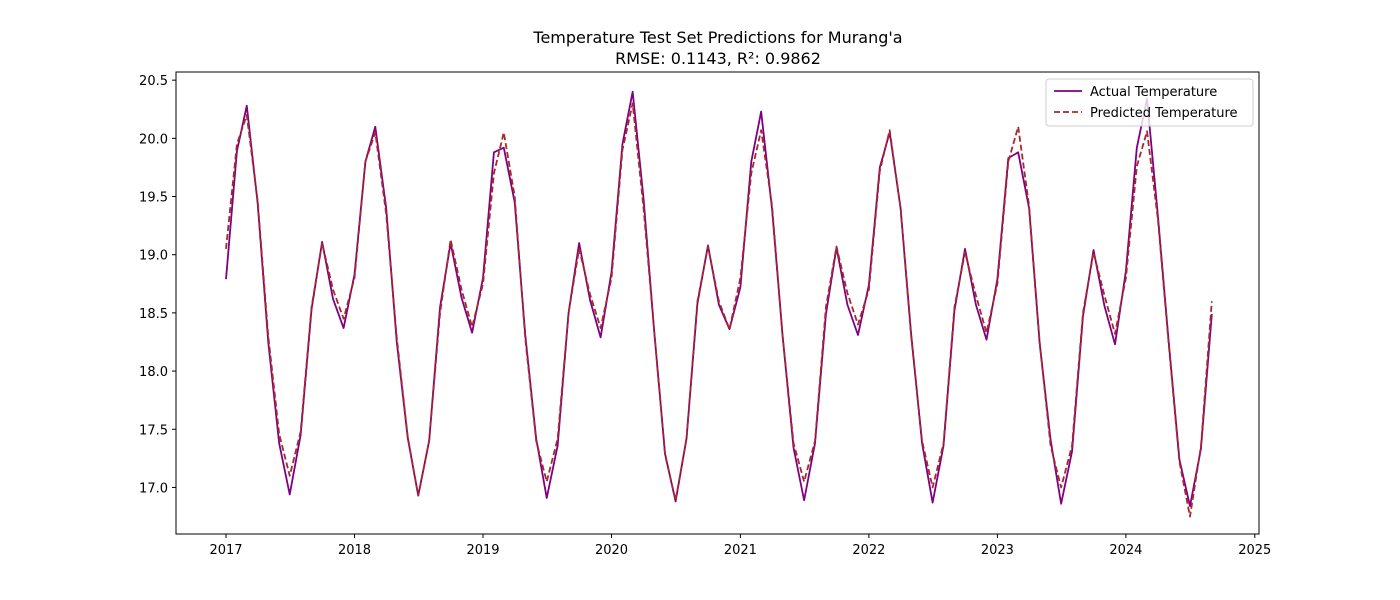  Describe the element at coordinates (1125, 550) in the screenshot. I see `x-tick-label: 2024` at that location.